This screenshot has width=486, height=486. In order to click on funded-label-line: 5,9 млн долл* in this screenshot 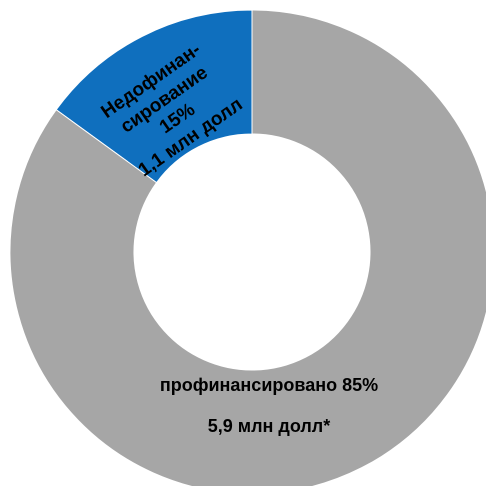, I will do `click(269, 426)`.